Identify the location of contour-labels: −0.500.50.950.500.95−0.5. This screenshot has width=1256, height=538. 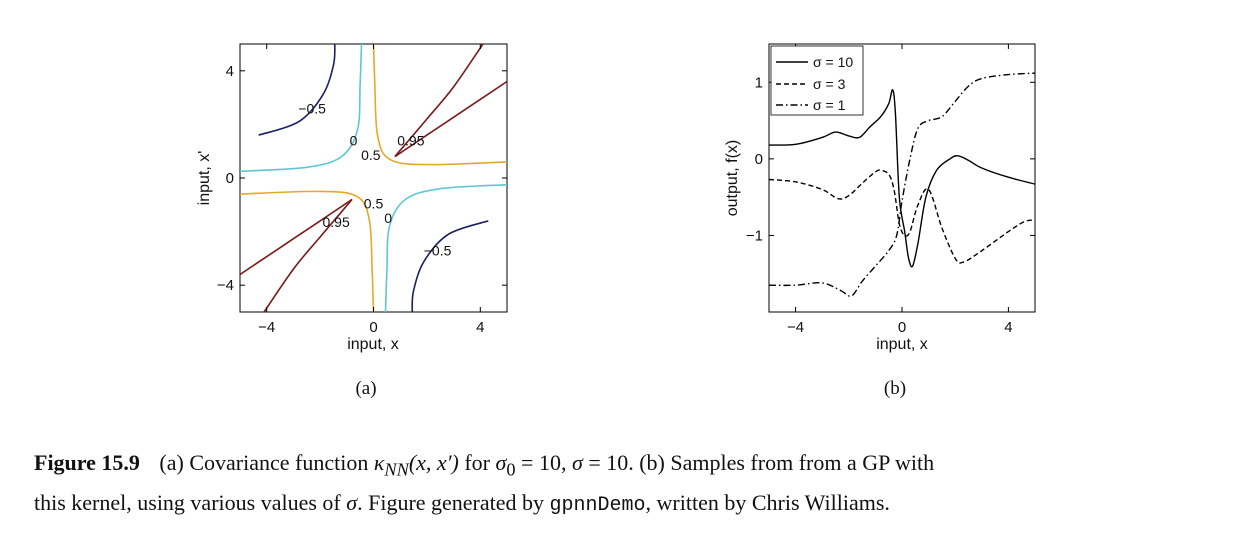
(374, 179).